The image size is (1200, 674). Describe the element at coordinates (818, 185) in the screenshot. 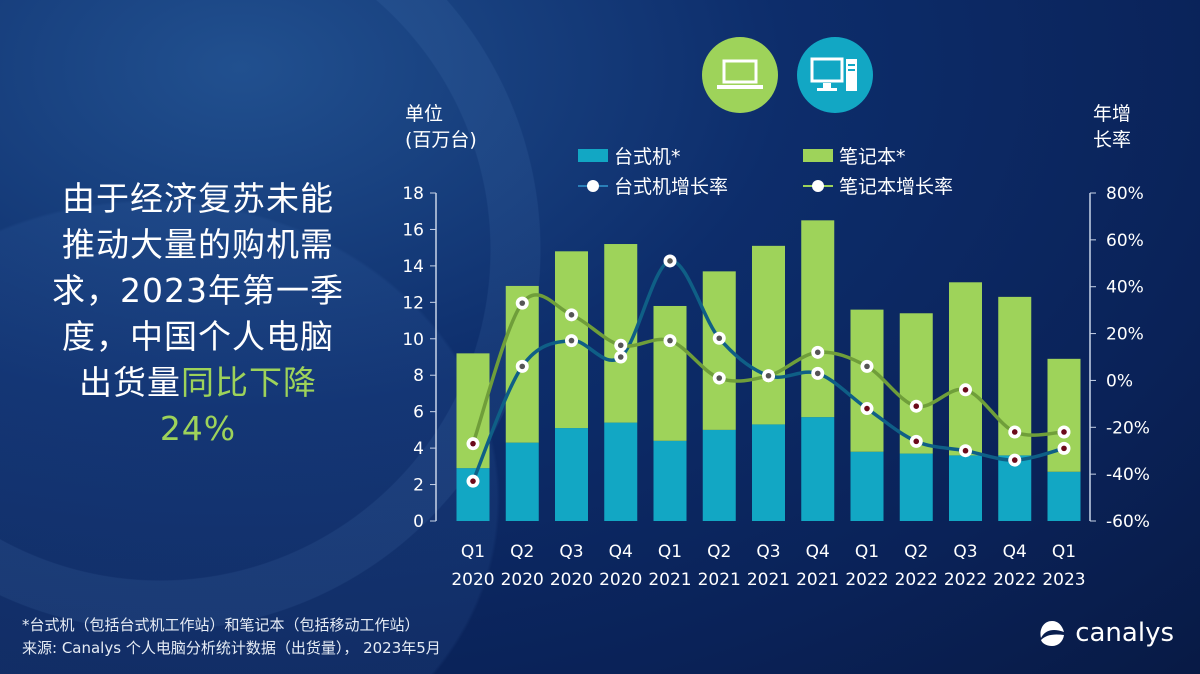

I see `legend-marker-notebook-growth` at that location.